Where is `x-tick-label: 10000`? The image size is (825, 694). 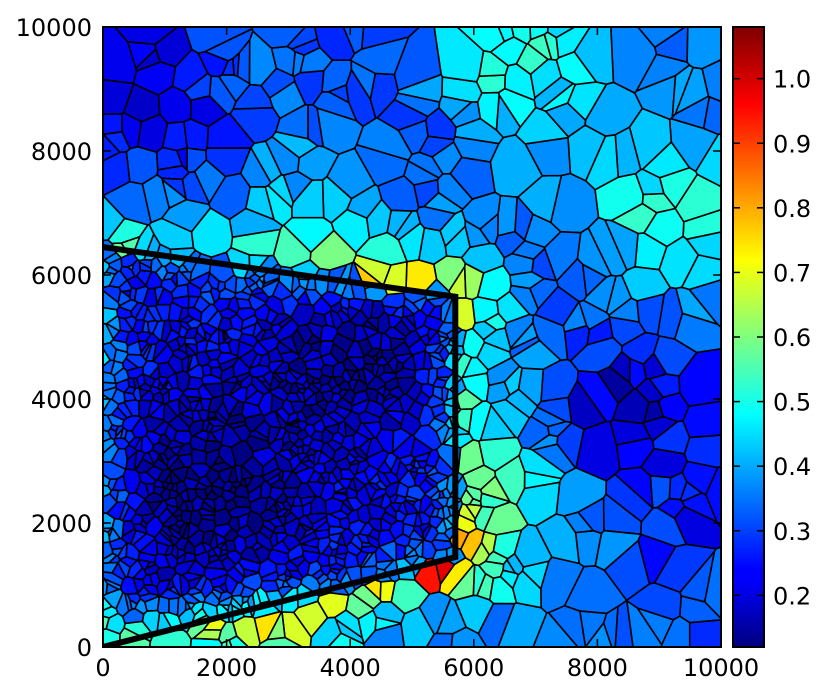 x-tick-label: 10000 is located at coordinates (721, 668).